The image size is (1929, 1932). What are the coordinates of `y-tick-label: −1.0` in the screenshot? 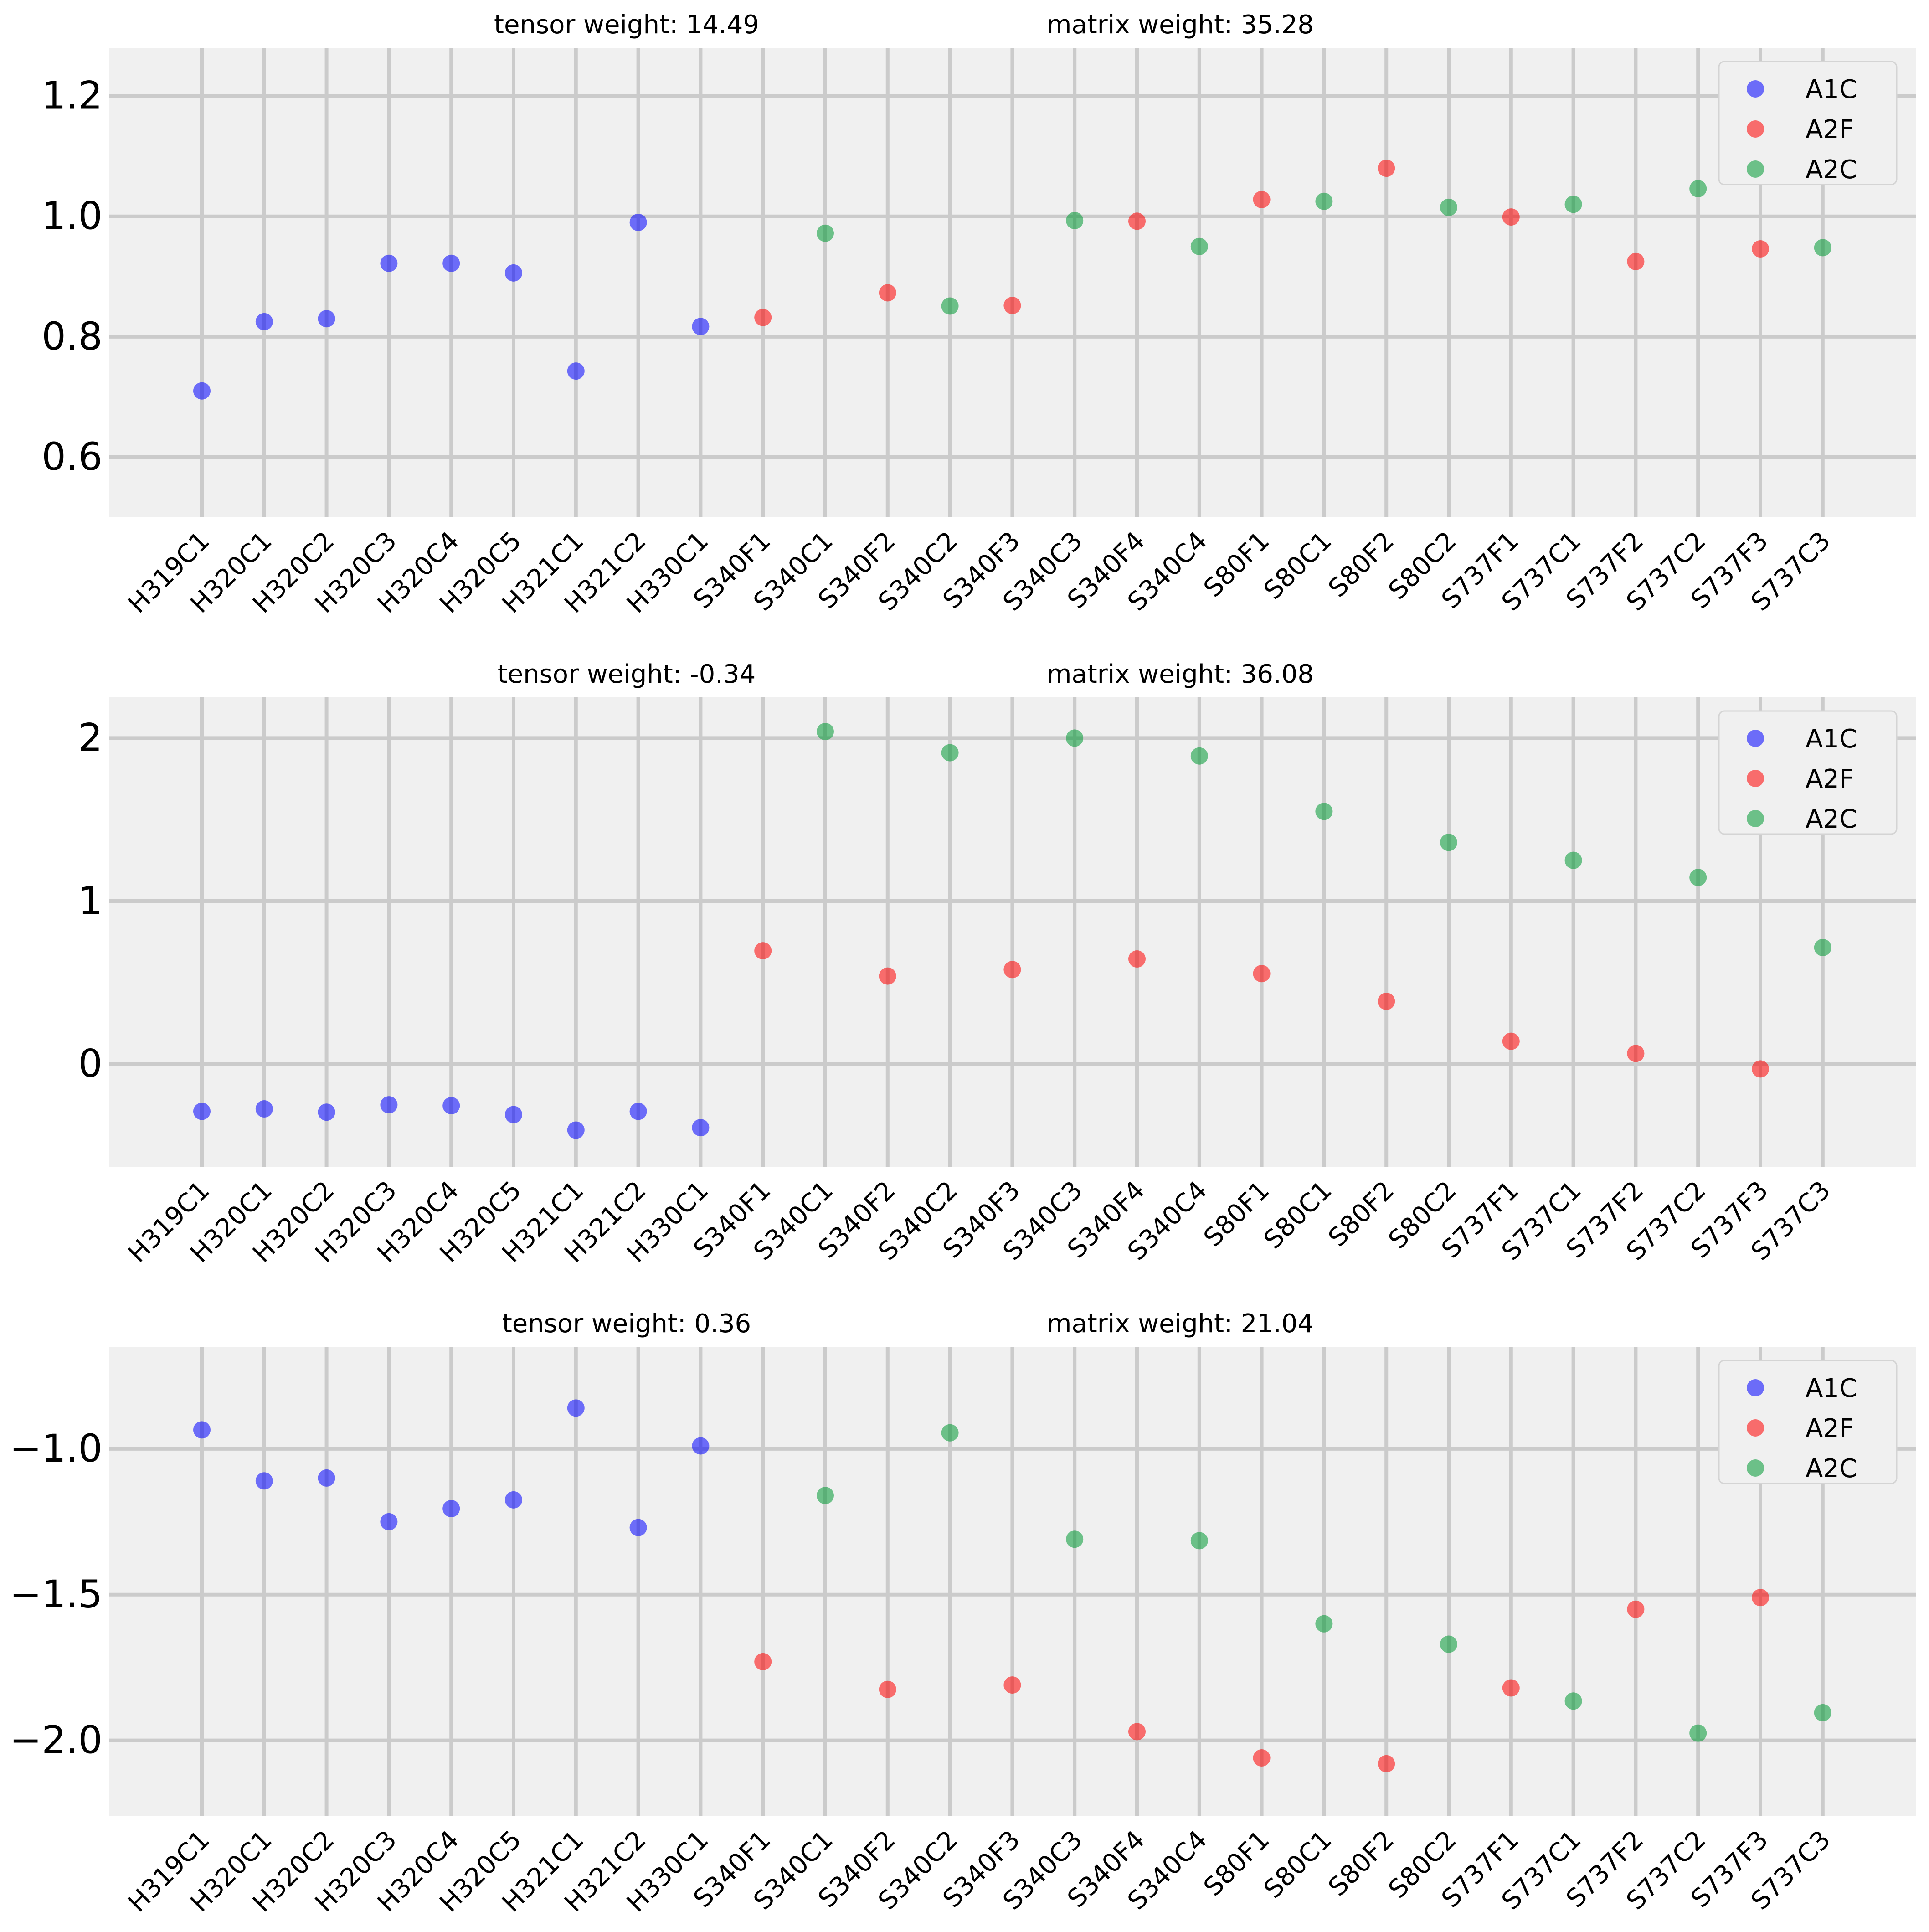 It's located at (56, 1448).